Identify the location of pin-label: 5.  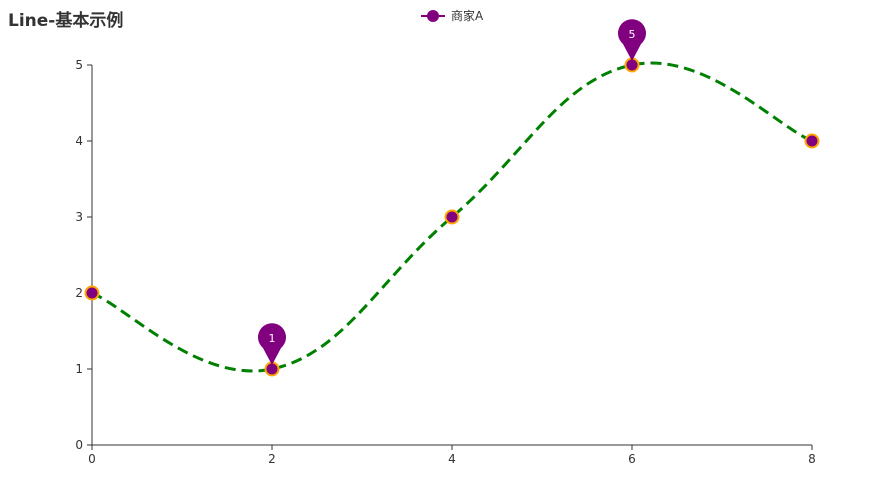
(632, 34).